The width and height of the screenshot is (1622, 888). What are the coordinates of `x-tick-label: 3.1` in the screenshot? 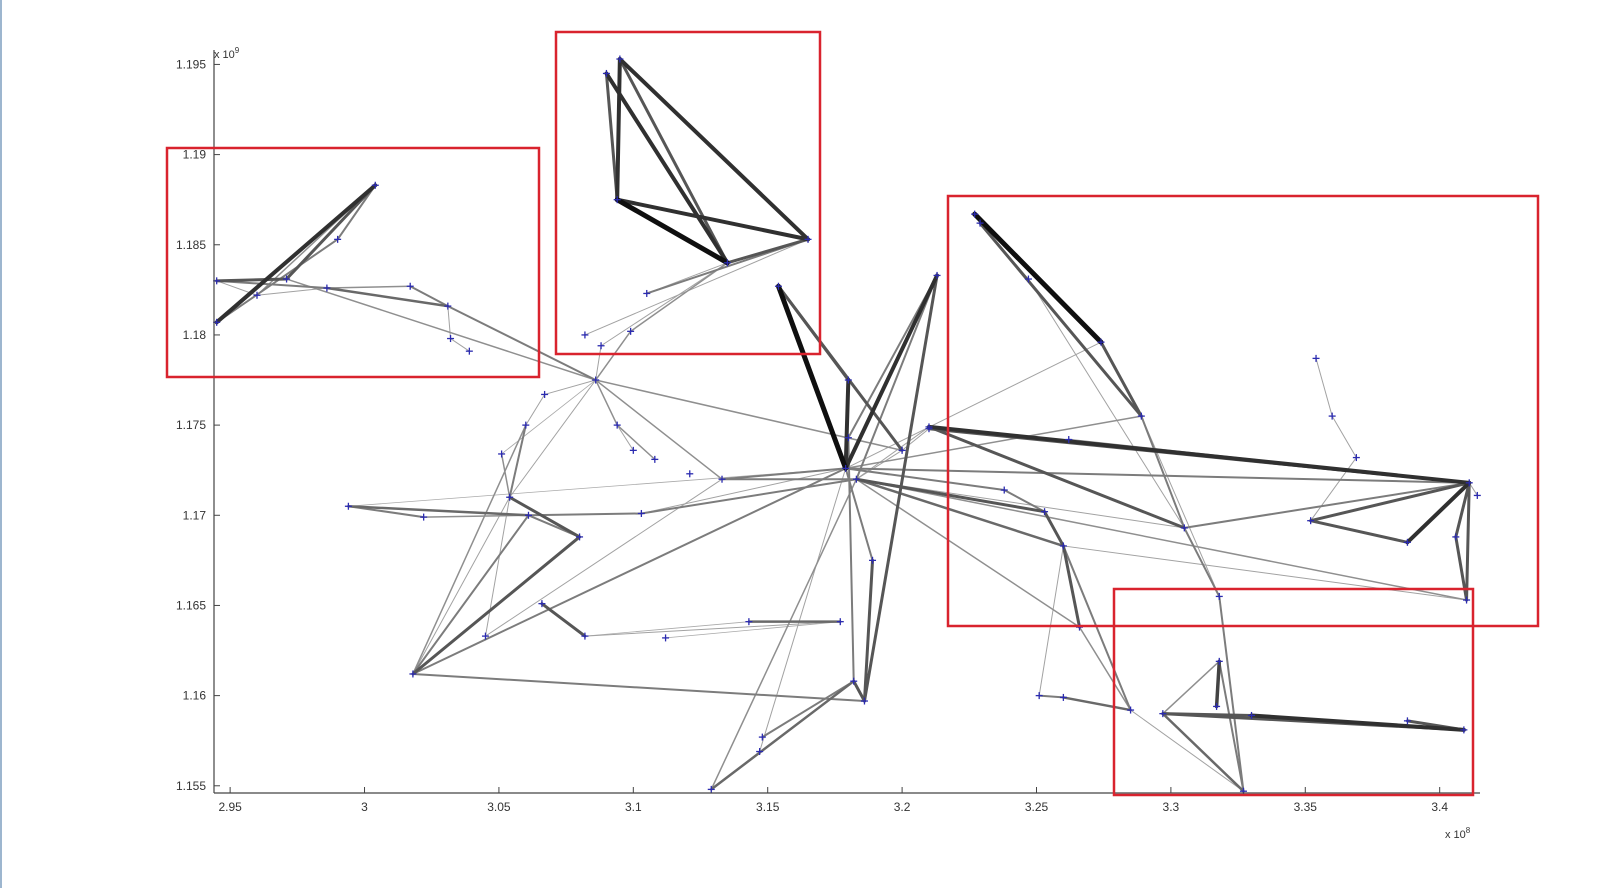 It's located at (633, 807).